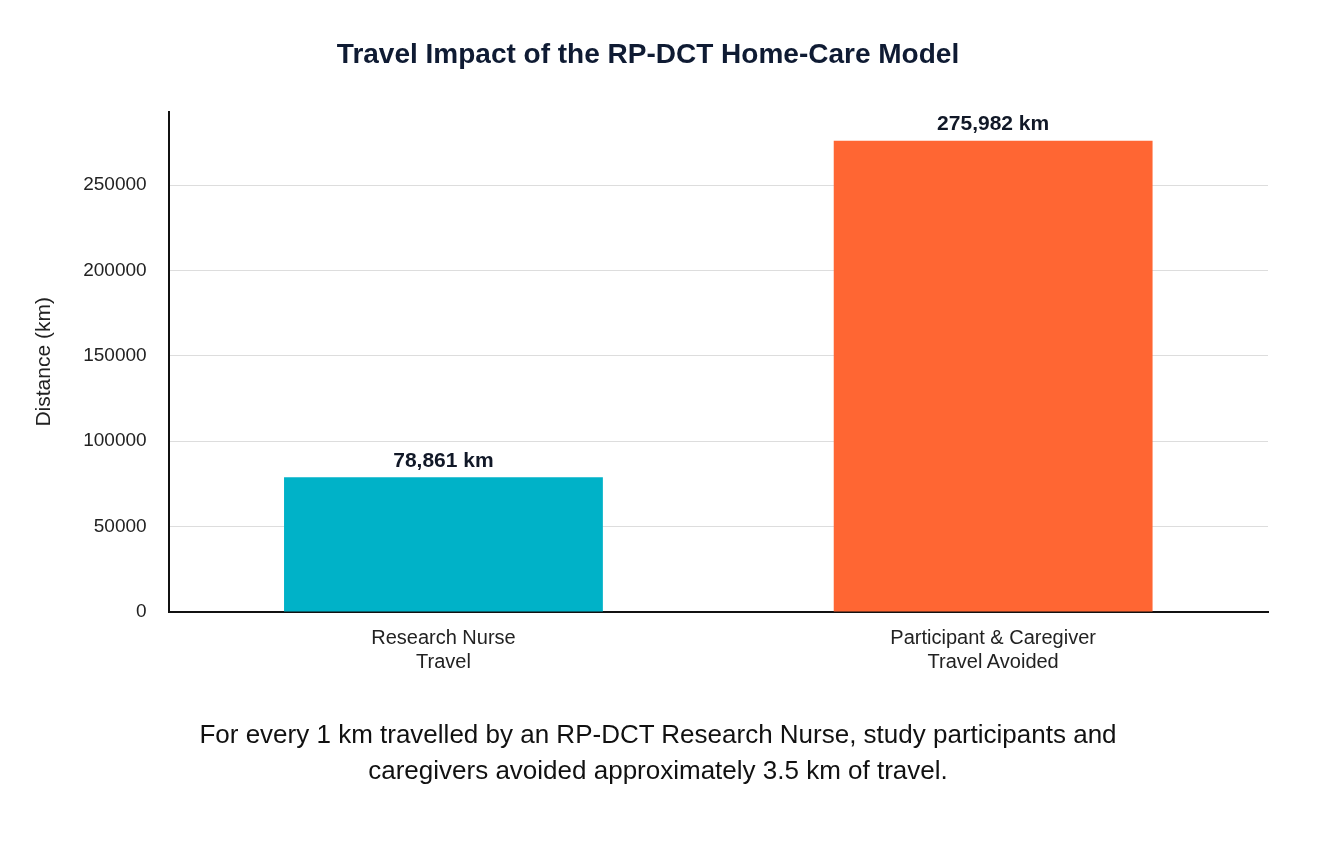 The width and height of the screenshot is (1321, 859). I want to click on x-tick-label: Research Nurse Travel, so click(443, 648).